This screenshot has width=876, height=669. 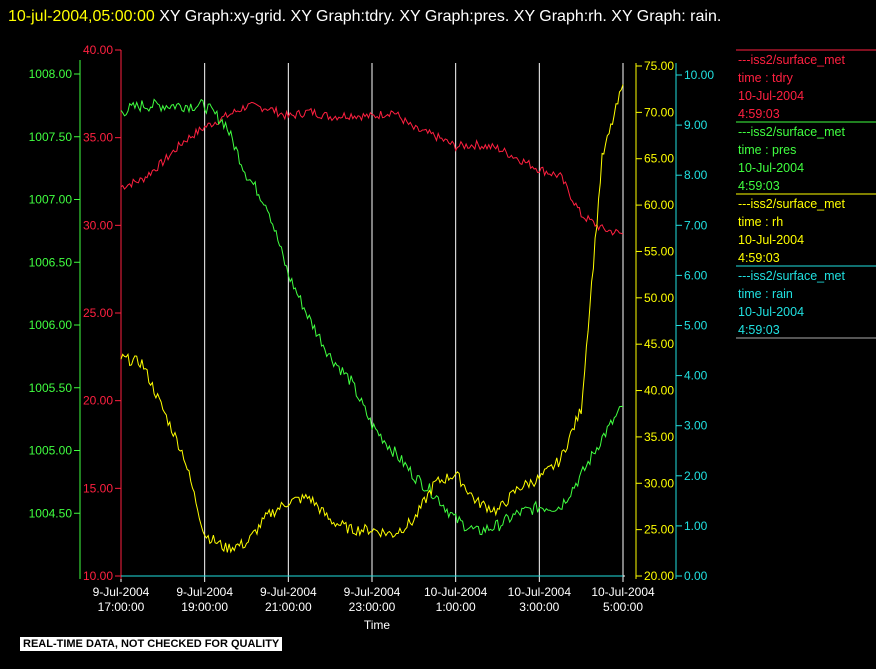 What do you see at coordinates (765, 294) in the screenshot?
I see `legend-variable: time : rain` at bounding box center [765, 294].